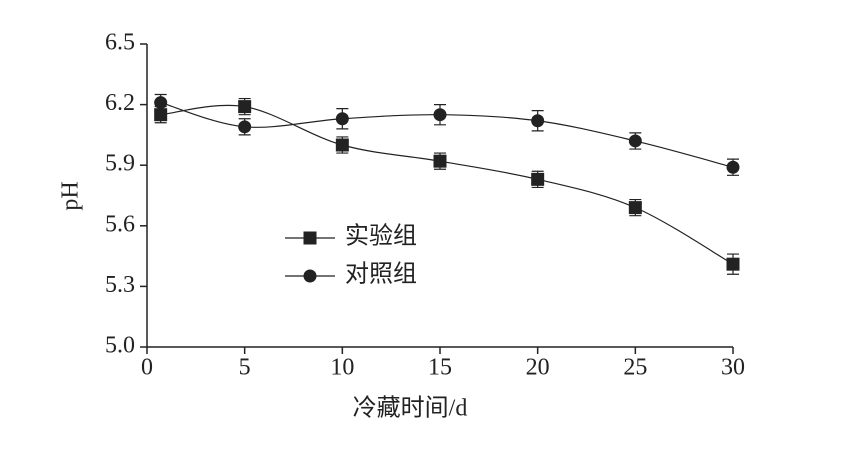  I want to click on x-tick-label: 20, so click(538, 368).